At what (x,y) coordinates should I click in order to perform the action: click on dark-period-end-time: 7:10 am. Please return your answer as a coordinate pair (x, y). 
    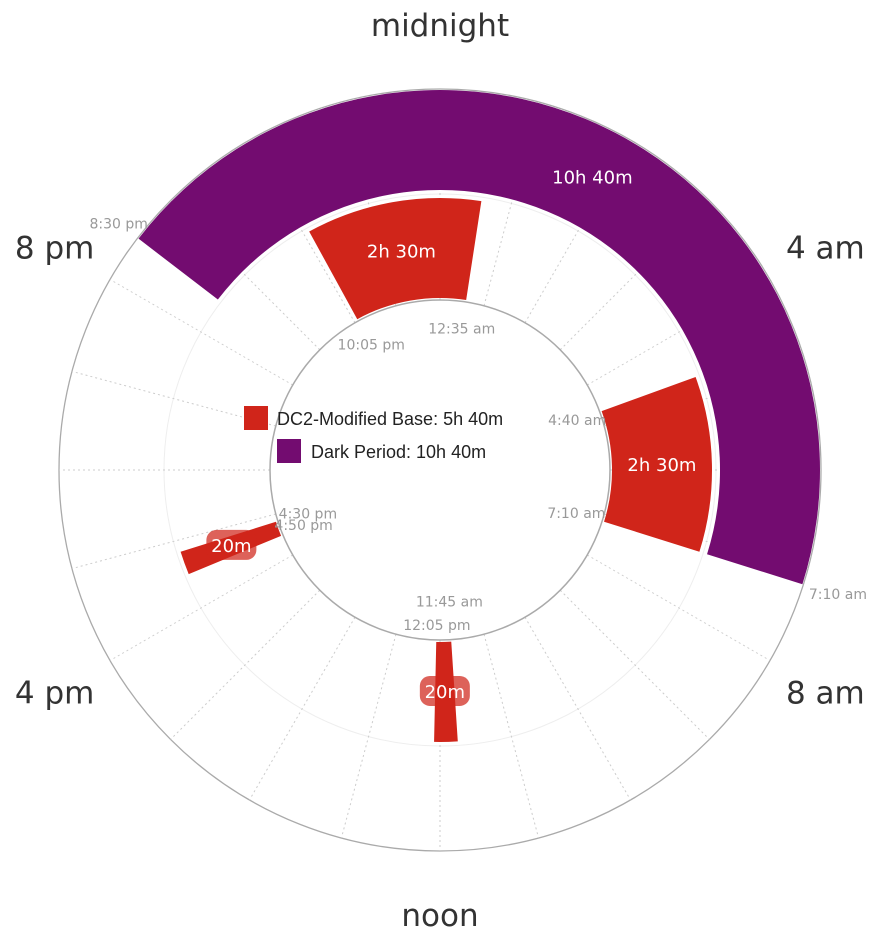
    Looking at the image, I should click on (838, 595).